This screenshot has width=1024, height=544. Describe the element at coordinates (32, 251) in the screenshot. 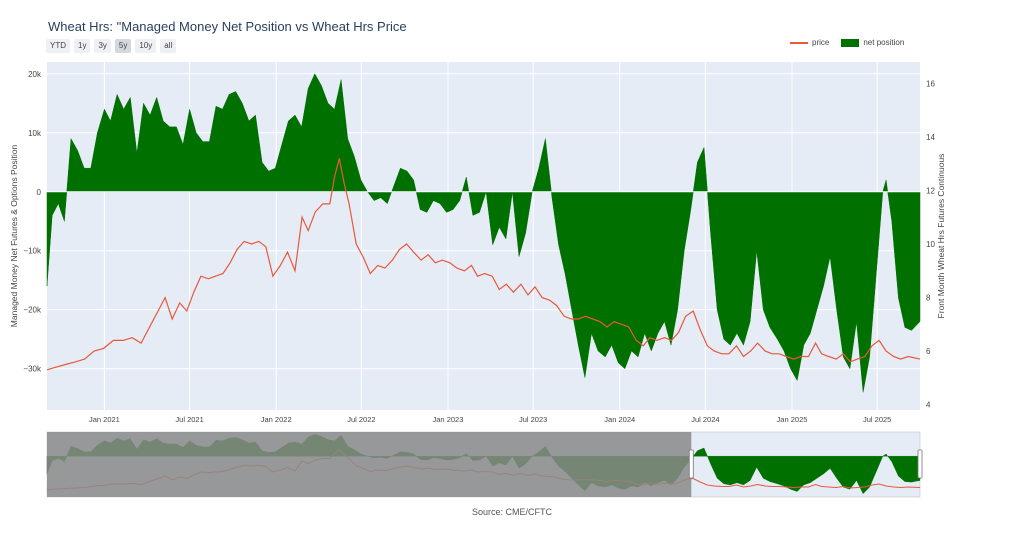

I see `y-left-tick-label: −10k` at that location.